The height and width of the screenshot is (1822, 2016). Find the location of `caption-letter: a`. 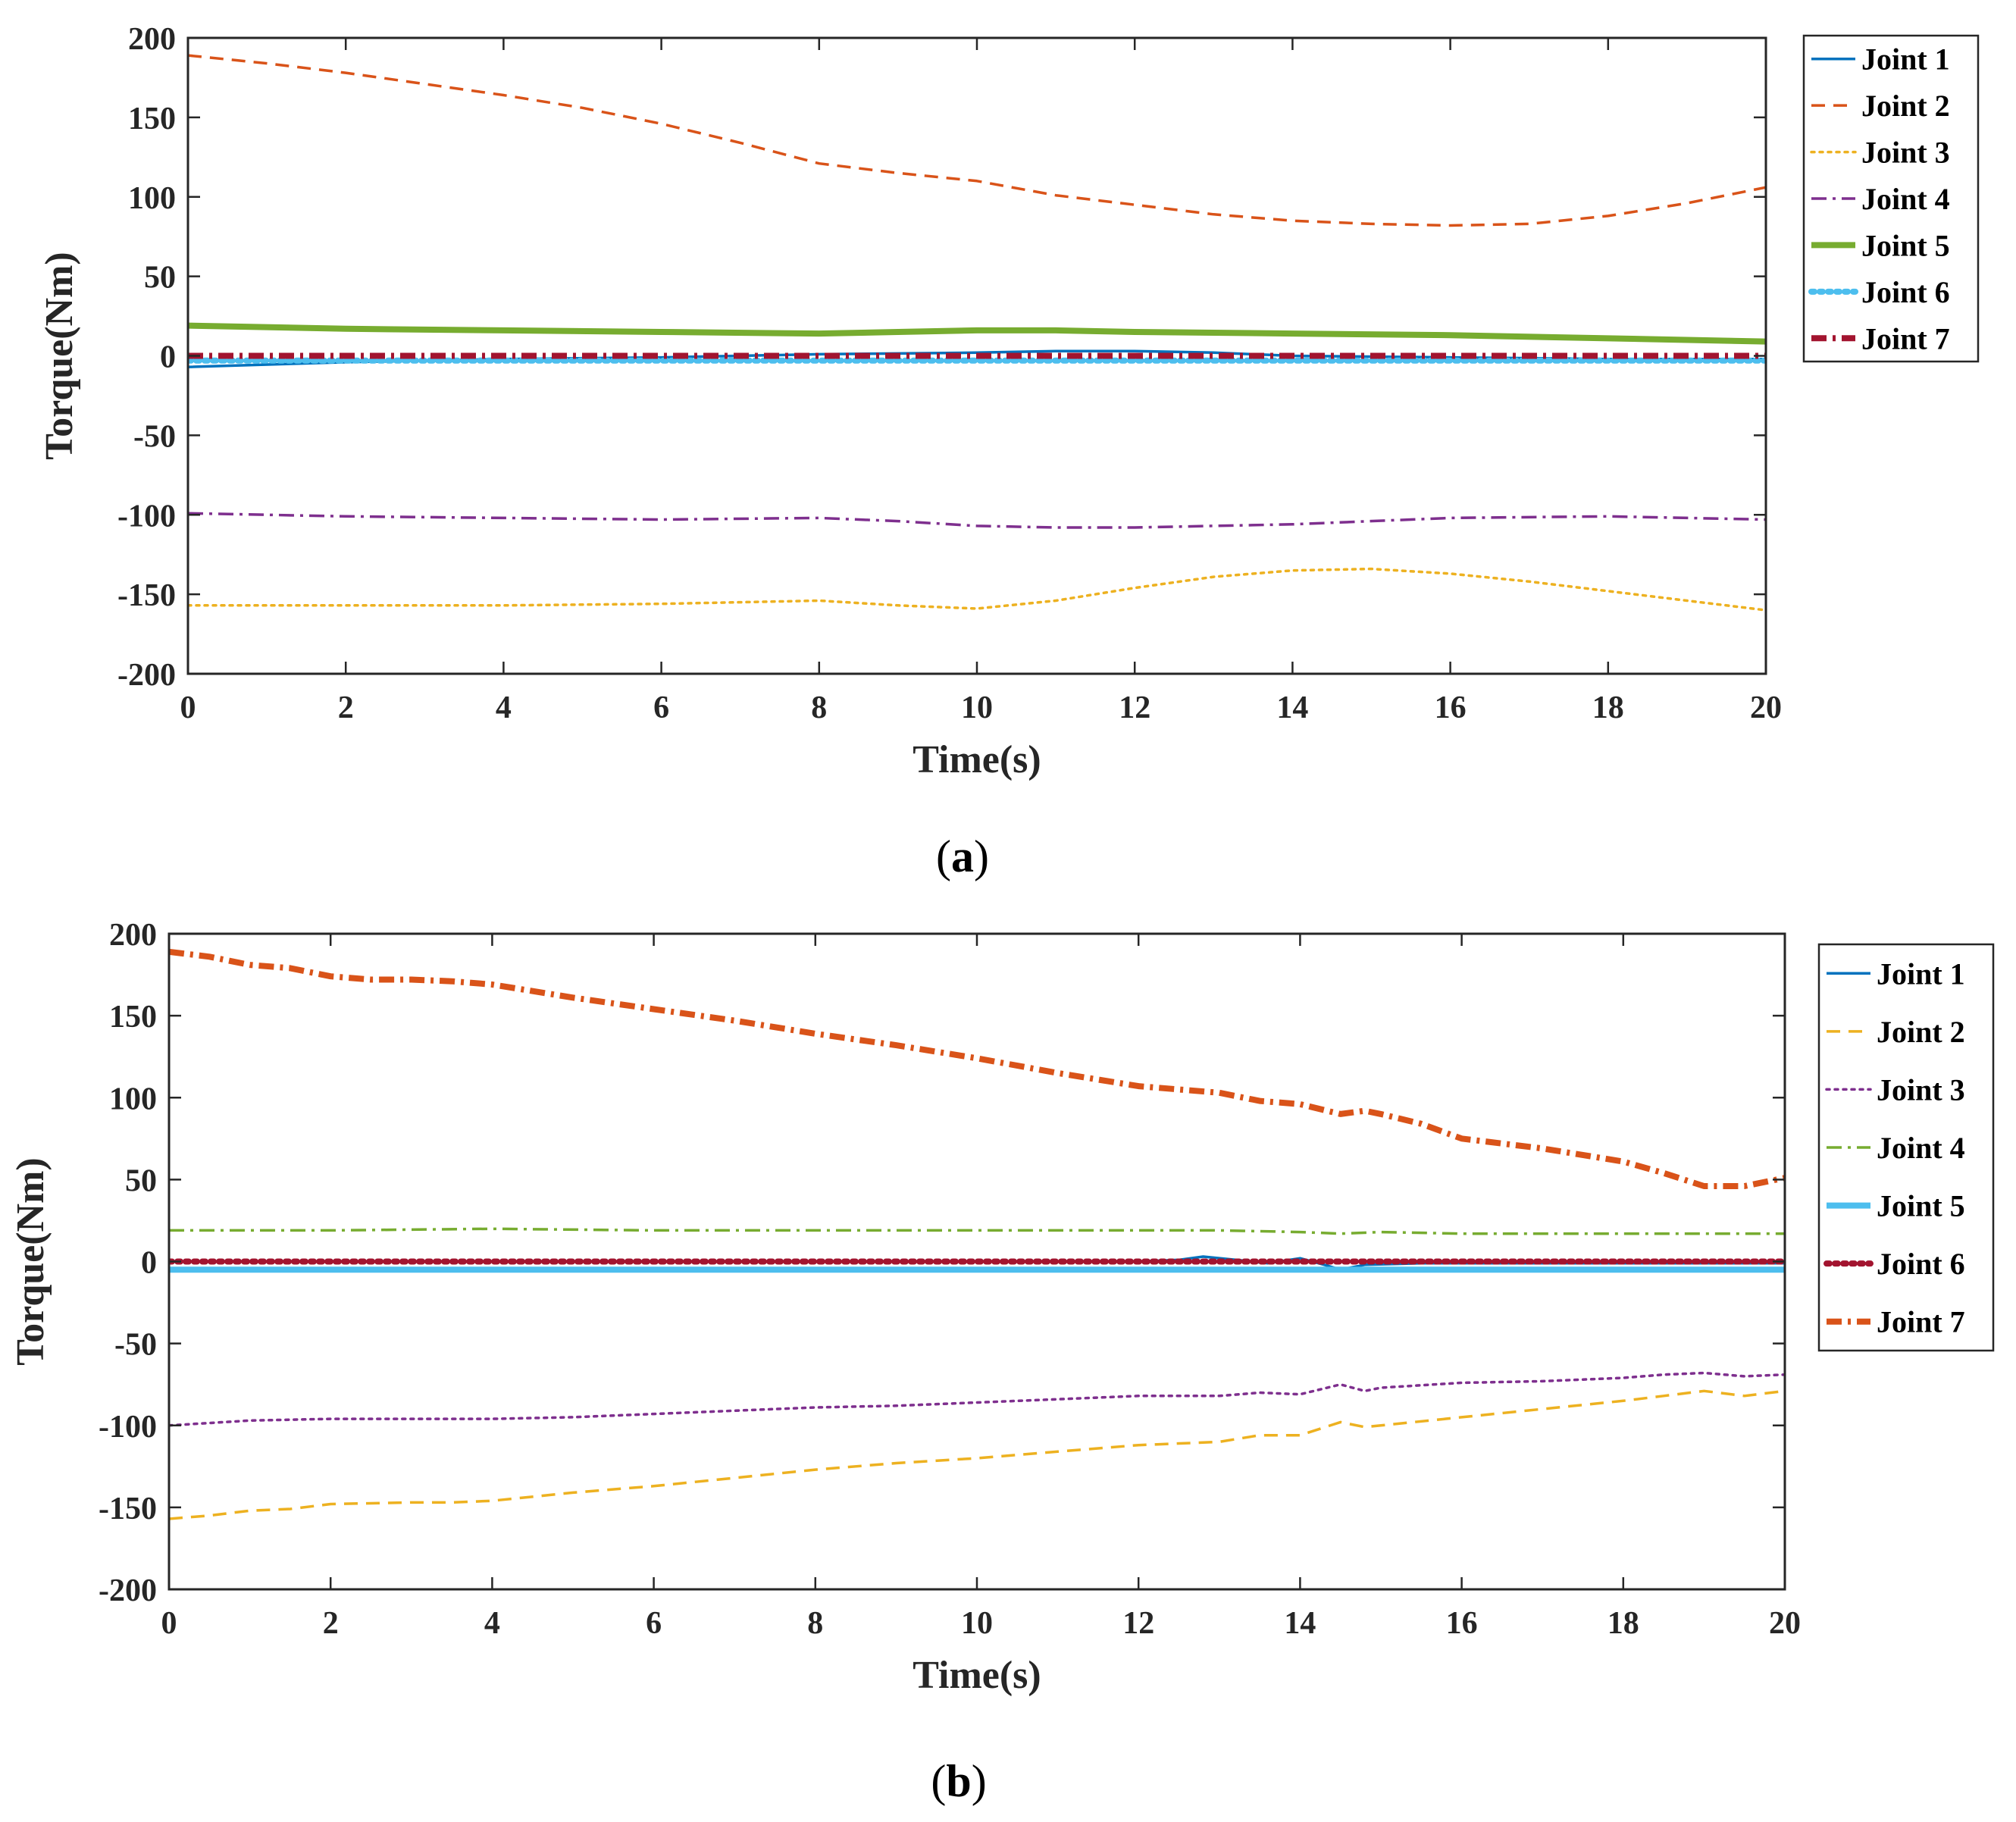

caption-letter: a is located at coordinates (963, 856).